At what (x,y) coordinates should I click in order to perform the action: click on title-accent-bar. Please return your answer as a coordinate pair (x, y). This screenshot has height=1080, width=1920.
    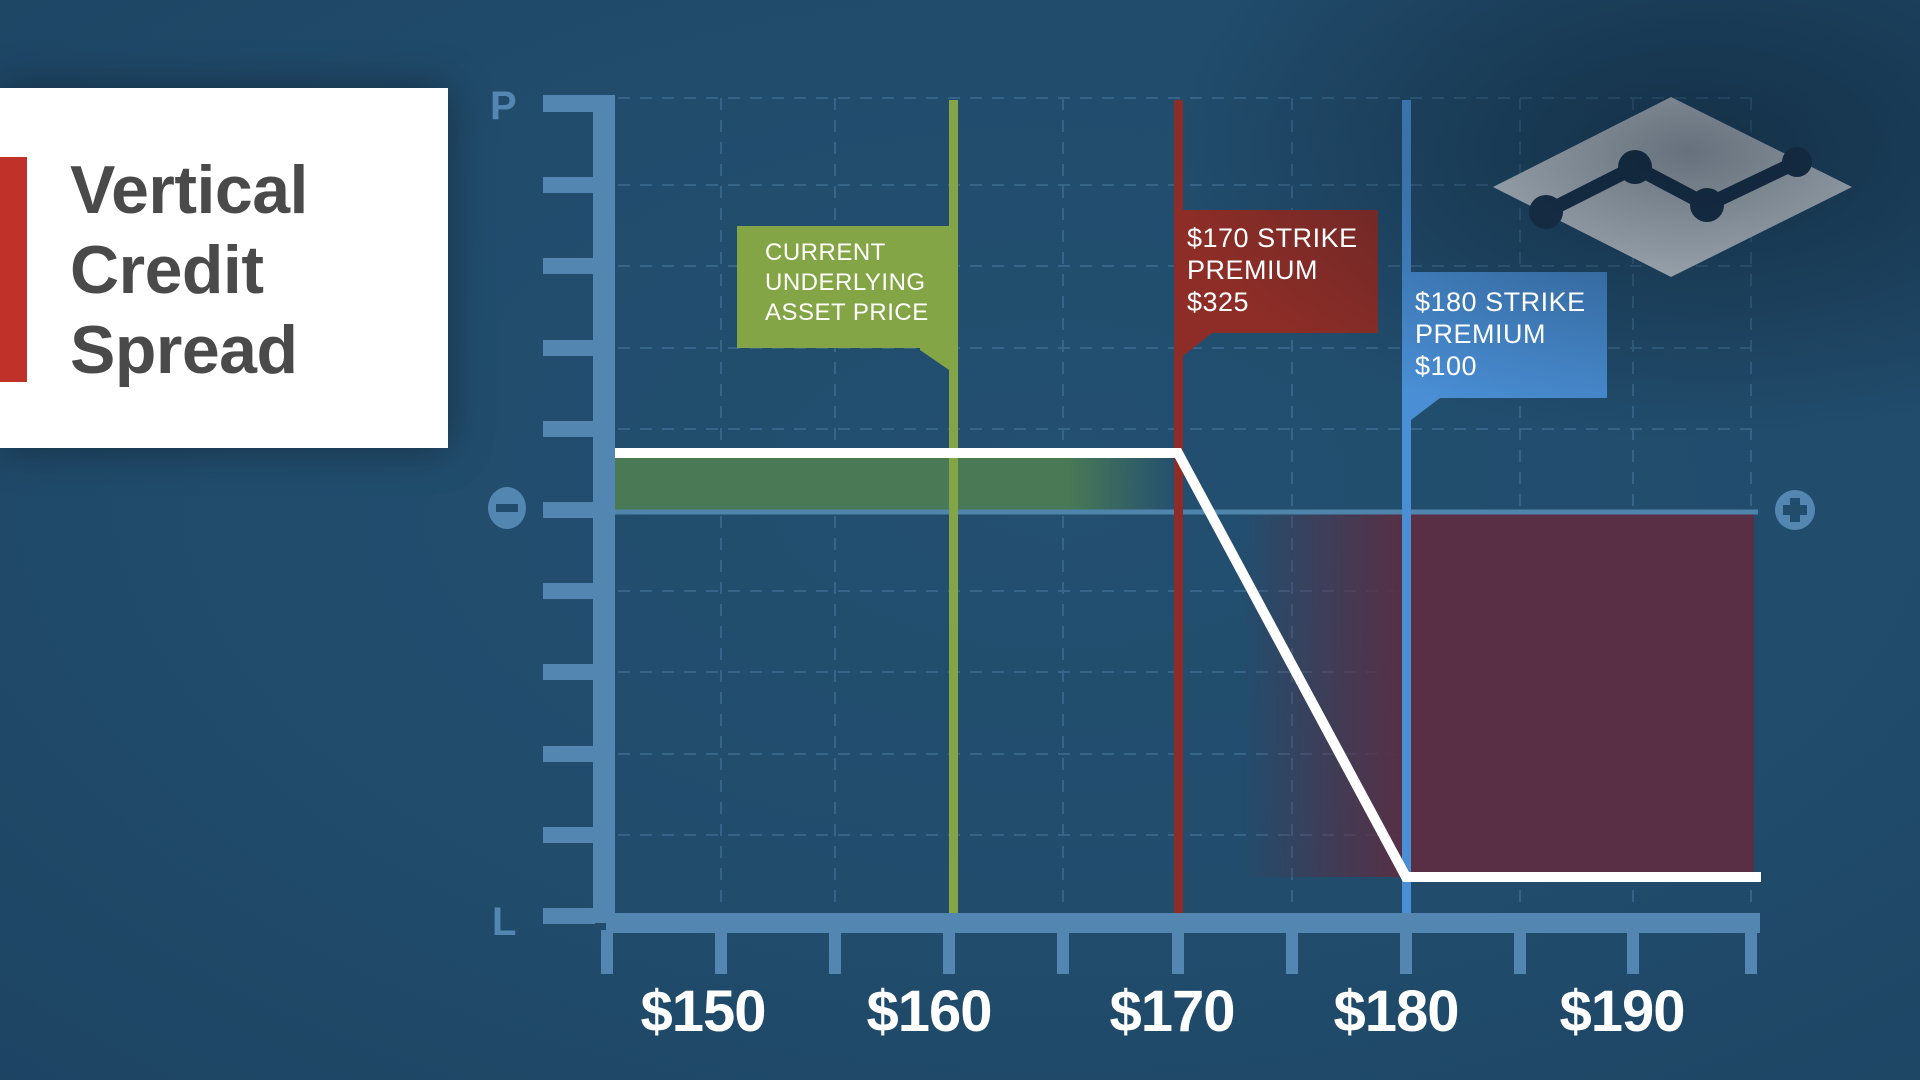
    Looking at the image, I should click on (13, 269).